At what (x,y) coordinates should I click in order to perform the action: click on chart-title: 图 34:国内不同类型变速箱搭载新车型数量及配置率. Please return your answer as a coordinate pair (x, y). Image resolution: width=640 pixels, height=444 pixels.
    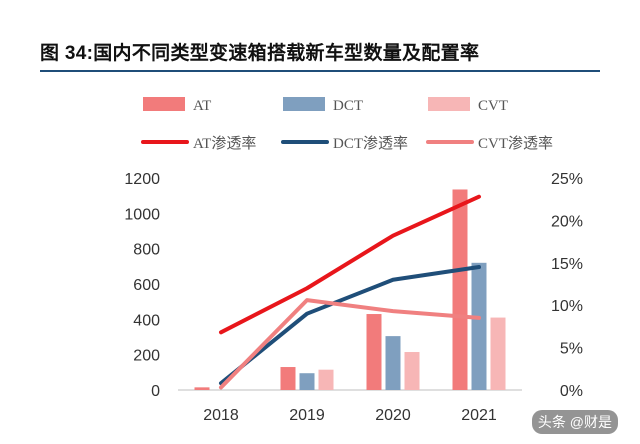
    Looking at the image, I should click on (260, 53).